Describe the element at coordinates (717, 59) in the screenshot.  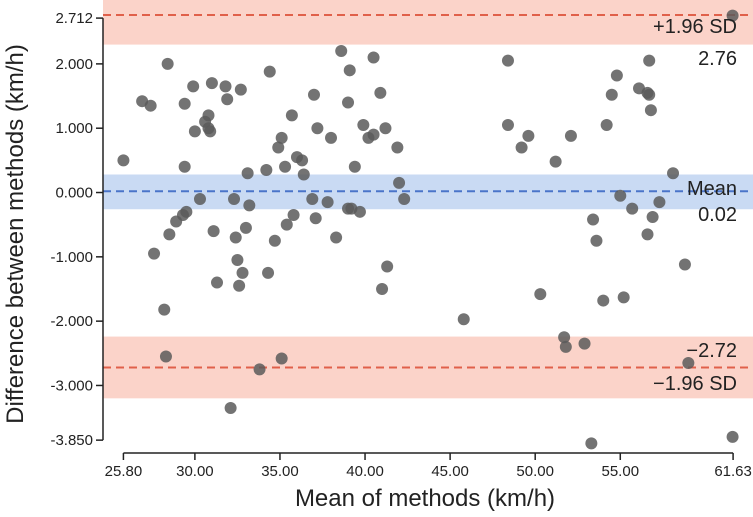
I see `upper-value-label: 2.76` at that location.